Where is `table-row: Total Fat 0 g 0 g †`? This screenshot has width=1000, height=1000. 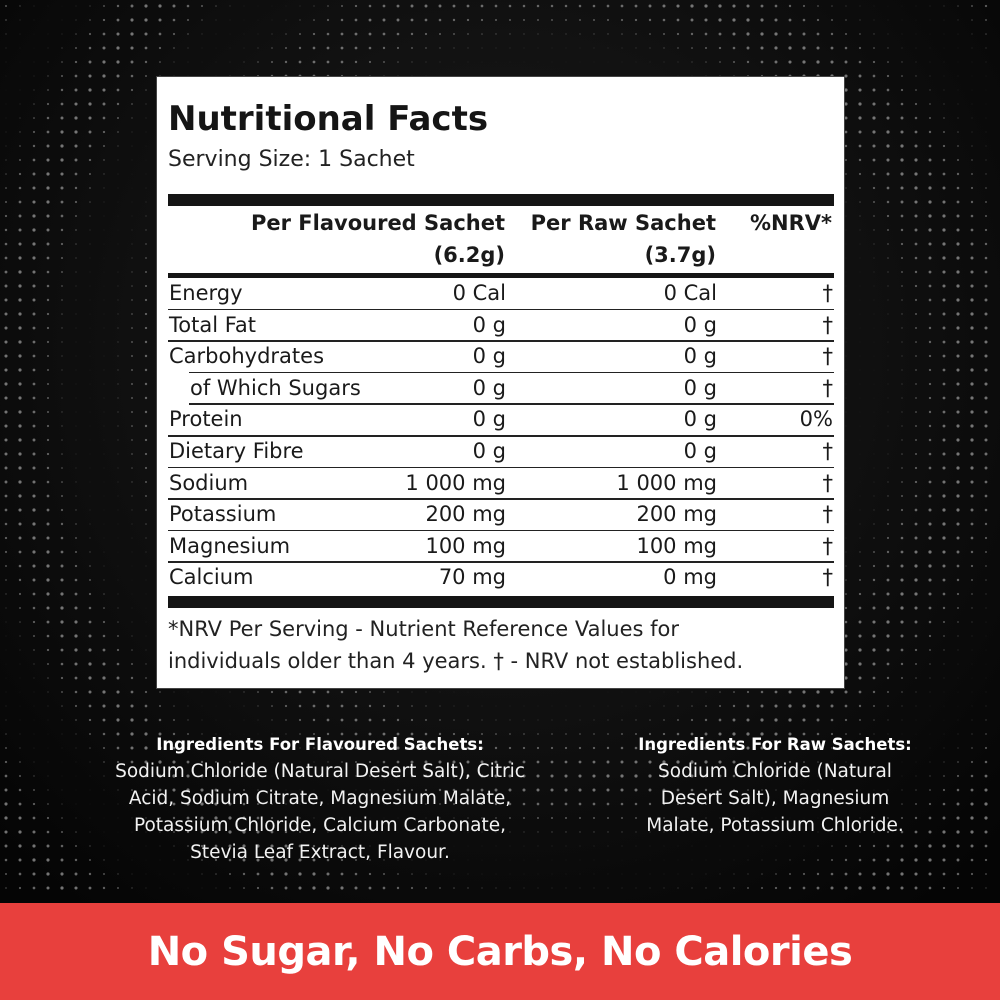 table-row: Total Fat 0 g 0 g † is located at coordinates (501, 325).